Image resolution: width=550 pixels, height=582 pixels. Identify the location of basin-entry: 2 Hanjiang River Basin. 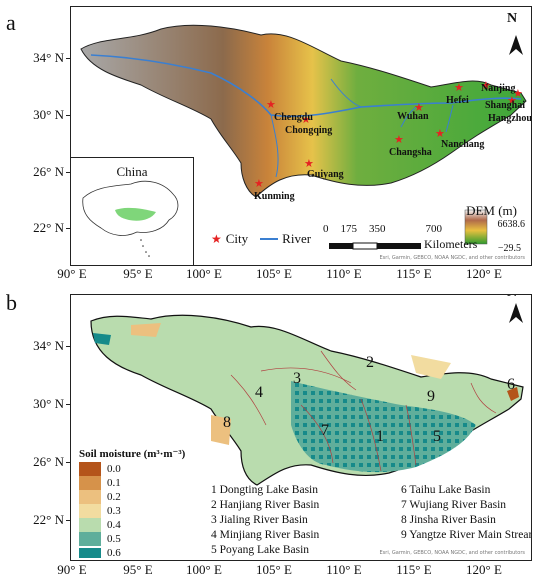
(265, 505).